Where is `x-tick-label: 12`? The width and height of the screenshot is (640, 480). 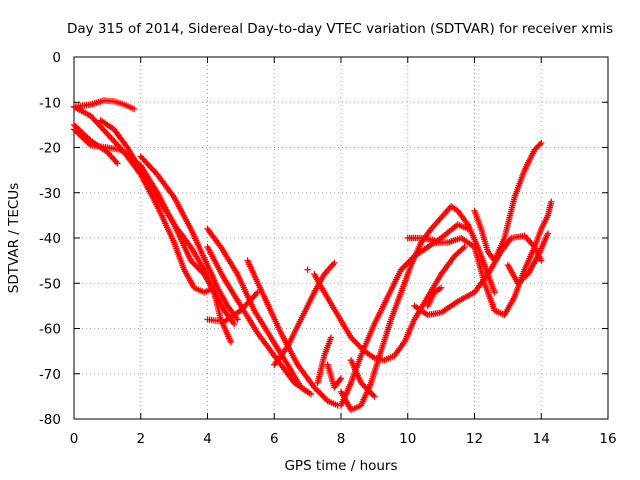
x-tick-label: 12 is located at coordinates (474, 439).